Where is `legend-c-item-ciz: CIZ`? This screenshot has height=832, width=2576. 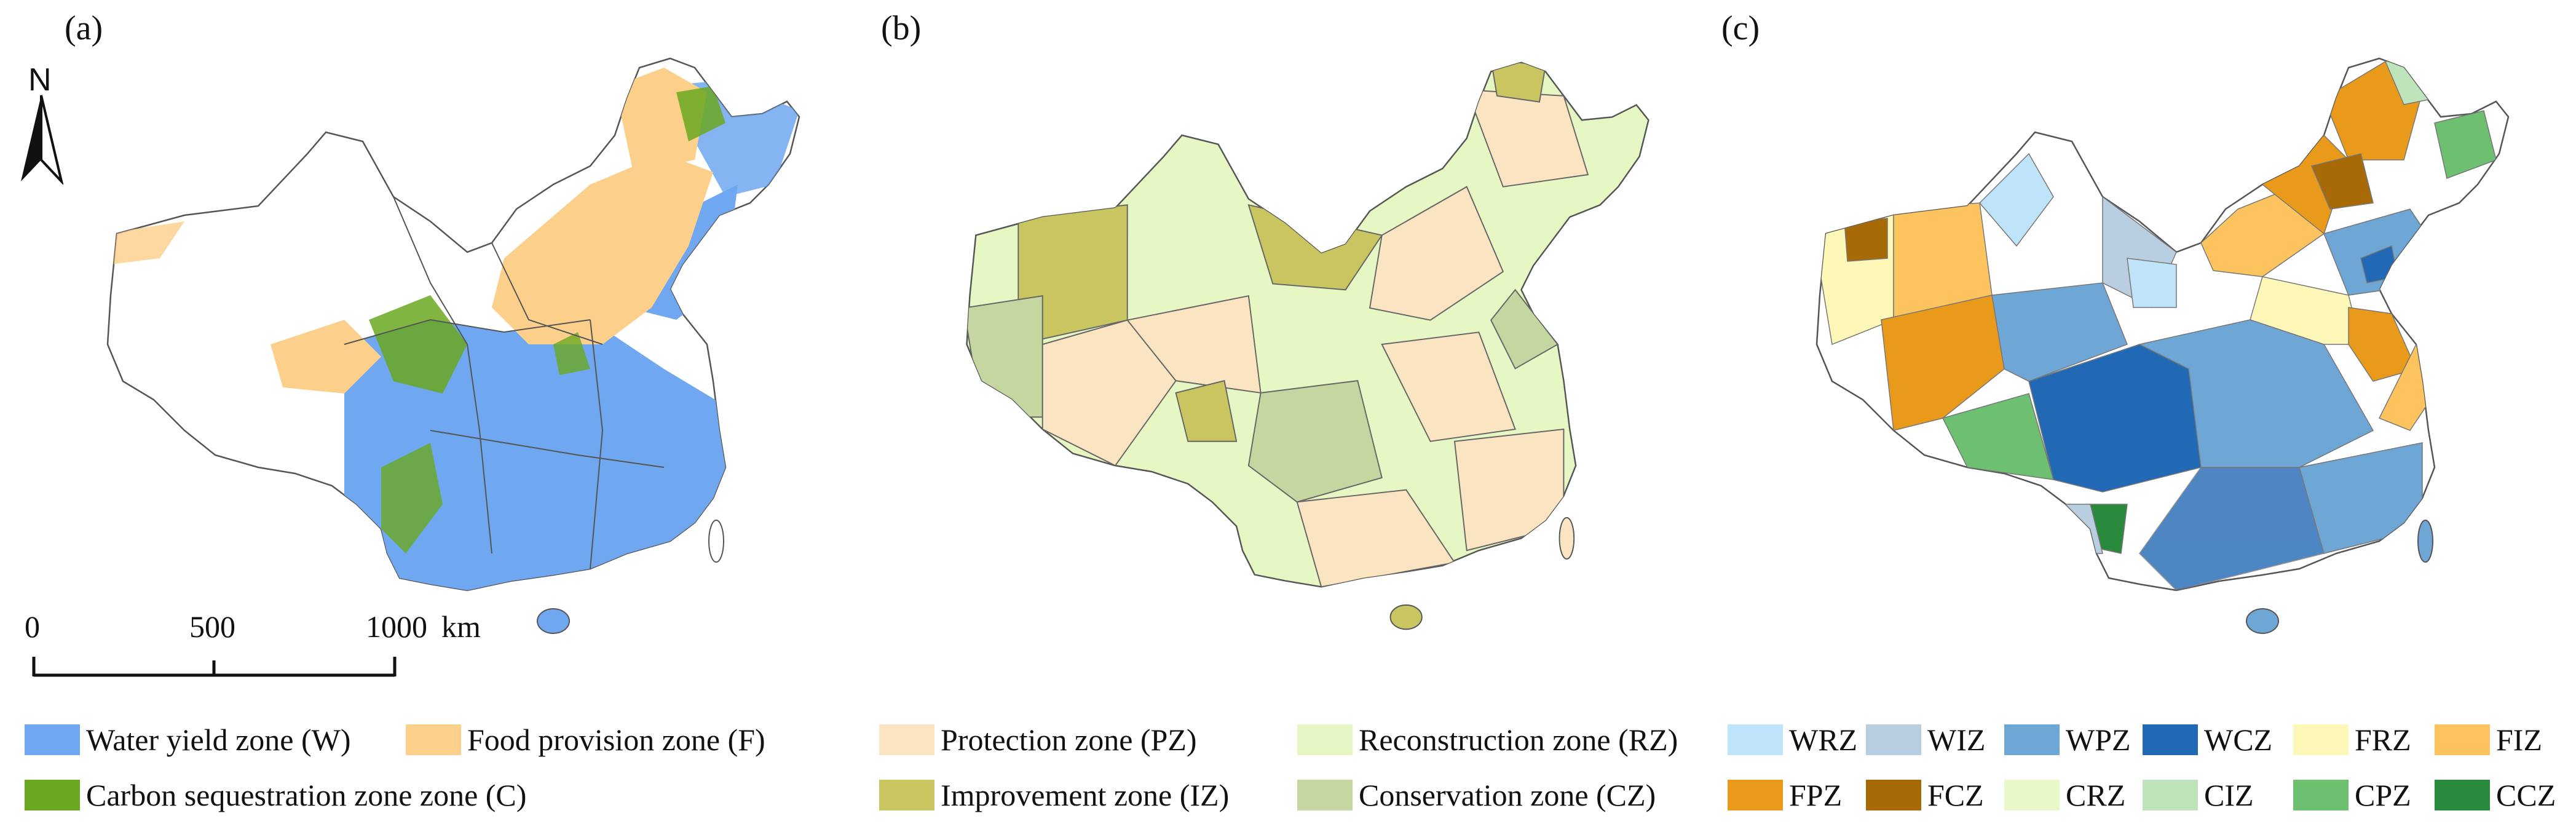
legend-c-item-ciz: CIZ is located at coordinates (2198, 795).